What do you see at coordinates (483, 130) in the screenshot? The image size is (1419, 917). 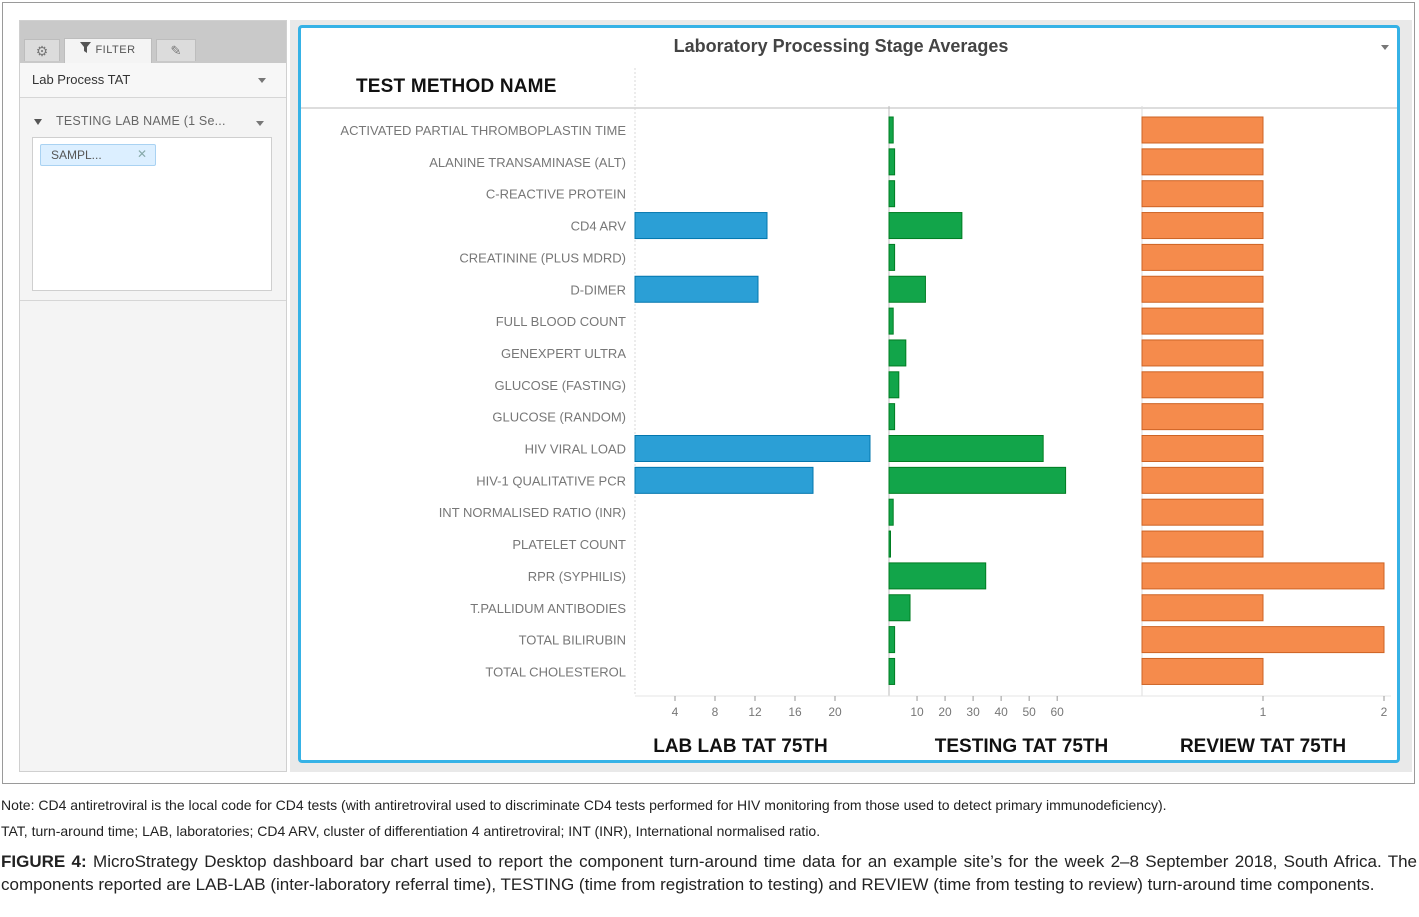 I see `category-label: ACTIVATED PARTIAL THROMBOPLASTIN TIME` at bounding box center [483, 130].